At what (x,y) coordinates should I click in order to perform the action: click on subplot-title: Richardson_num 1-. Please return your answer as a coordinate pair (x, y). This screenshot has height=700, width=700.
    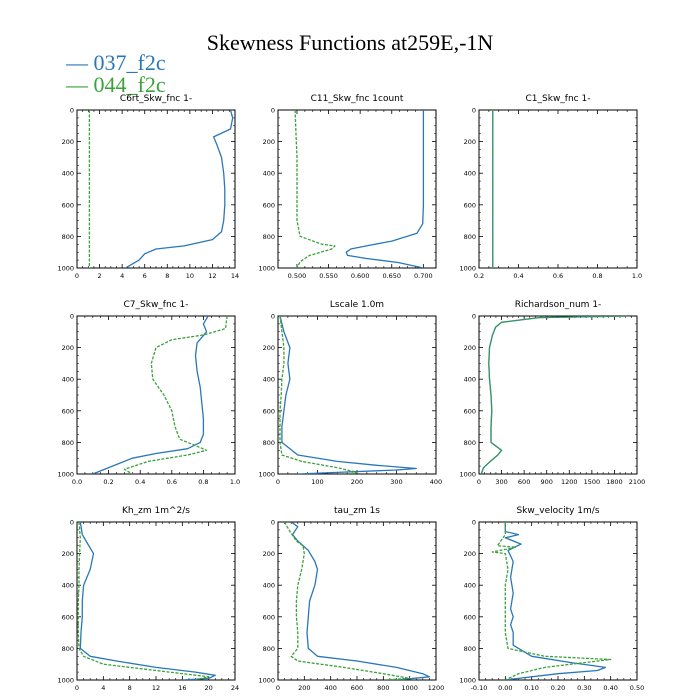
    Looking at the image, I should click on (558, 305).